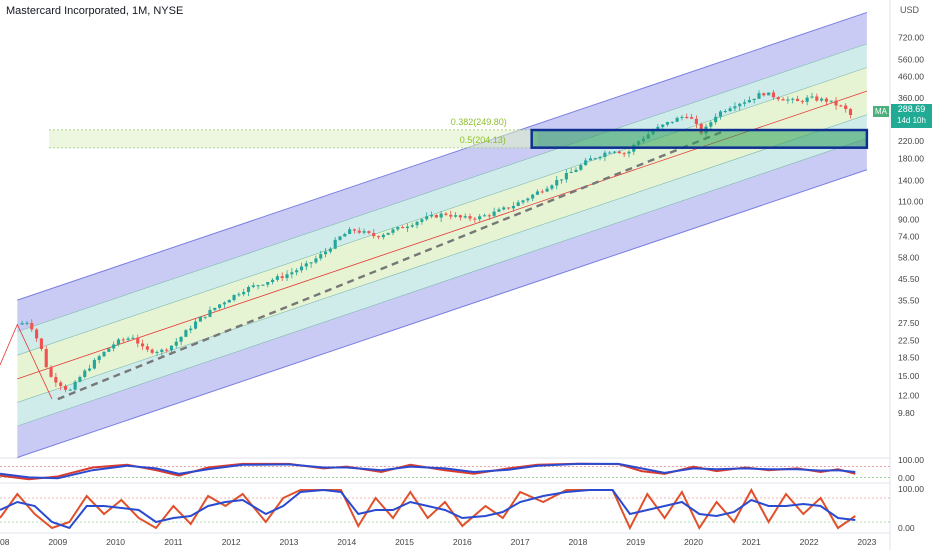  What do you see at coordinates (881, 111) in the screenshot?
I see `ma-tag: MA` at bounding box center [881, 111].